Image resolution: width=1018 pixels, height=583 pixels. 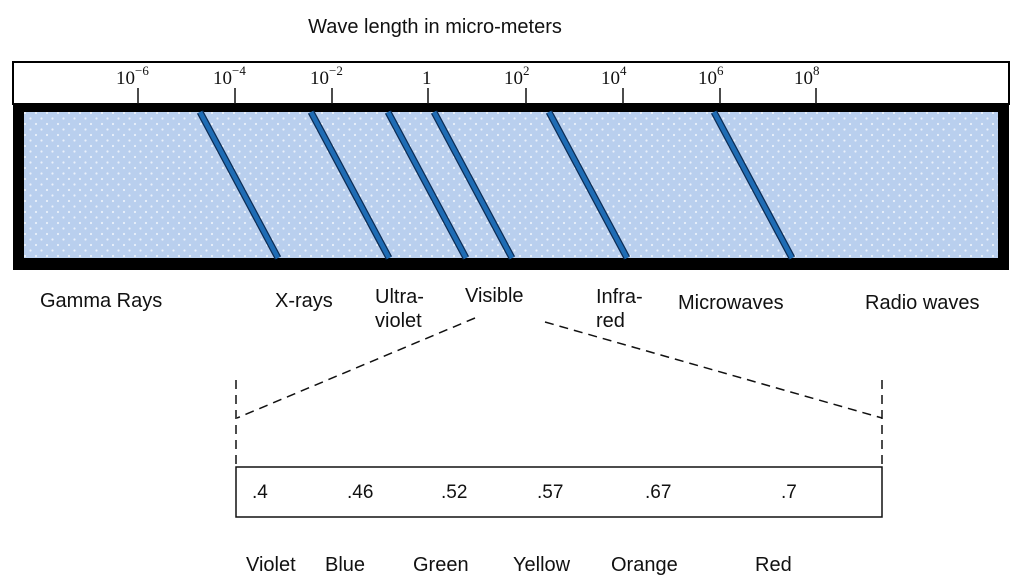 I want to click on region-label-line: X-rays, so click(x=304, y=301).